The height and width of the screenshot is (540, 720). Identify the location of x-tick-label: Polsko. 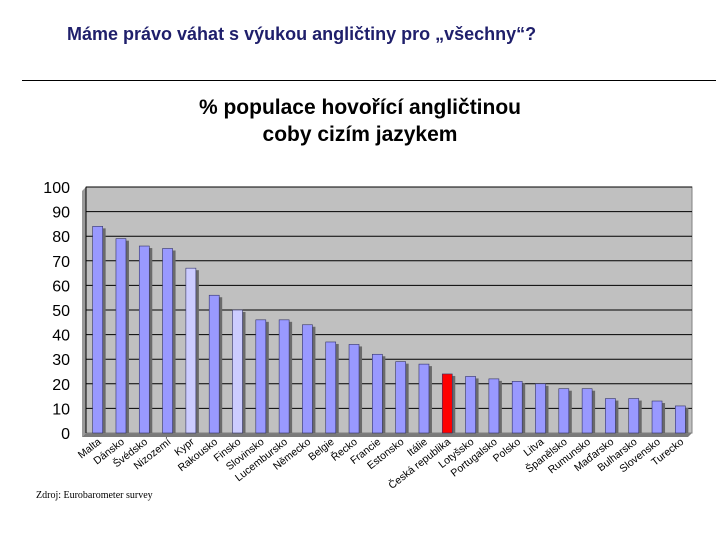
(507, 450).